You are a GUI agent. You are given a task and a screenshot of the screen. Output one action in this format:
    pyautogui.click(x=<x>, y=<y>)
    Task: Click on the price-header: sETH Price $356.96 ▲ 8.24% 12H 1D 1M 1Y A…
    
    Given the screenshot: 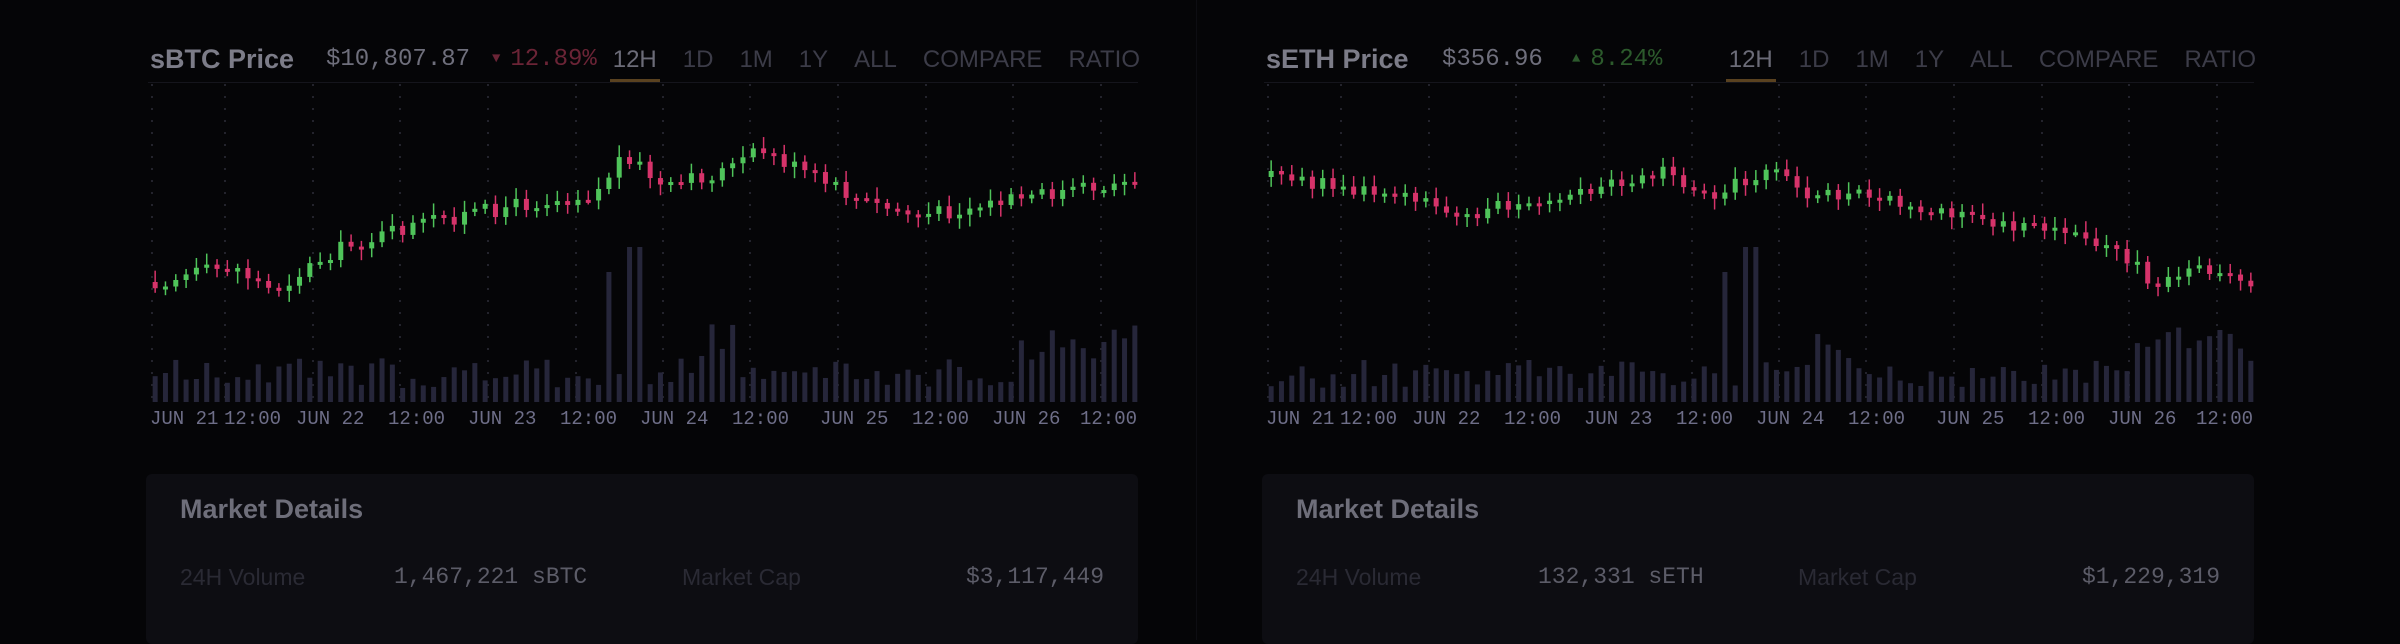 What is the action you would take?
    pyautogui.click(x=1761, y=61)
    